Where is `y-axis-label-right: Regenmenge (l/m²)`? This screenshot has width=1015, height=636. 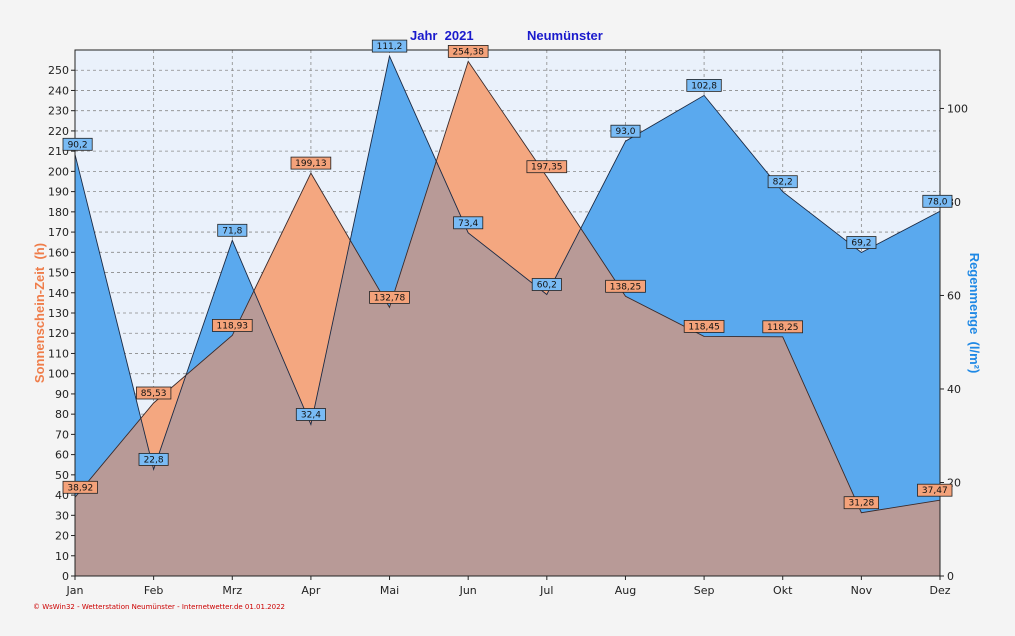 y-axis-label-right: Regenmenge (l/m²) is located at coordinates (974, 313).